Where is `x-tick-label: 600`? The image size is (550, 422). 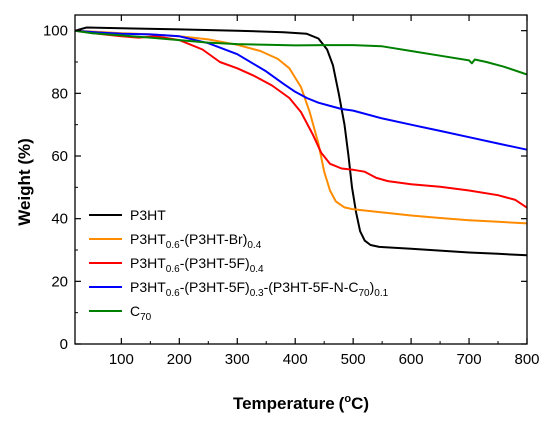 x-tick-label: 600 is located at coordinates (411, 359).